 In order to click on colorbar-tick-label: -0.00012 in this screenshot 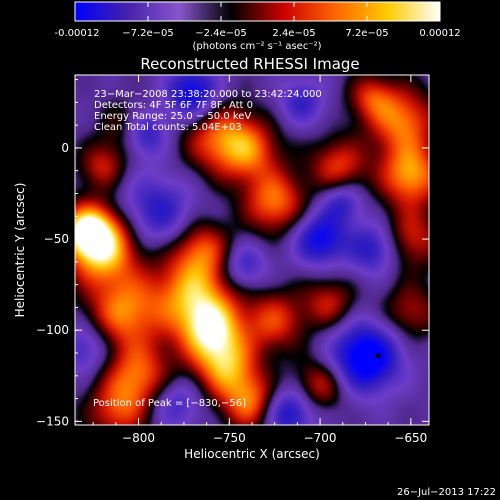, I will do `click(77, 33)`.